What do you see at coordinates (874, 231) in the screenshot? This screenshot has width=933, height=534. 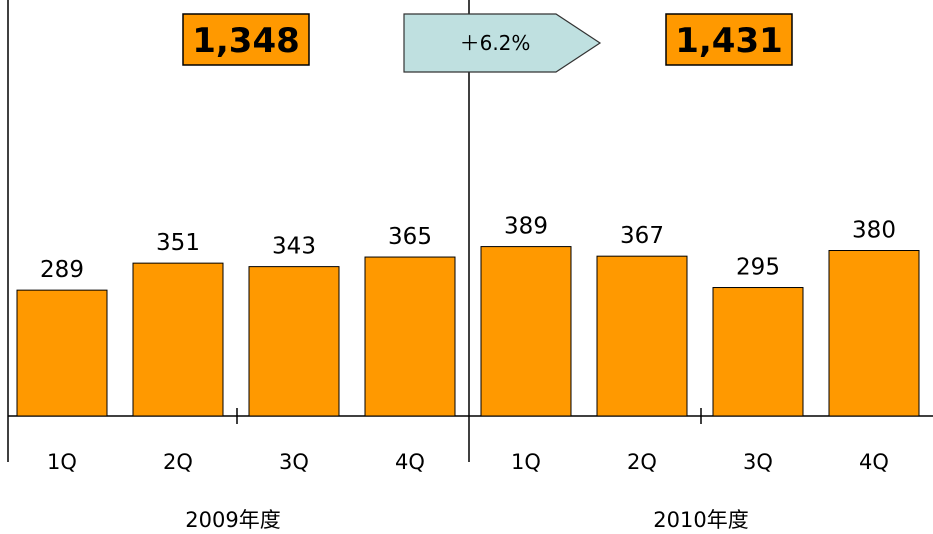 I see `data-label: 380` at bounding box center [874, 231].